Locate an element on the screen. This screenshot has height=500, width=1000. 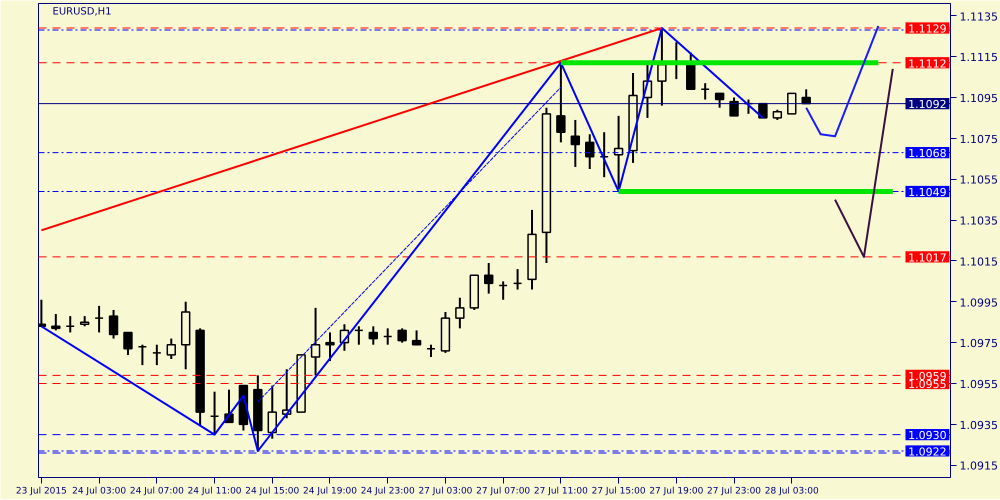
x-tick-label: 24 Jul 15:00 is located at coordinates (272, 491).